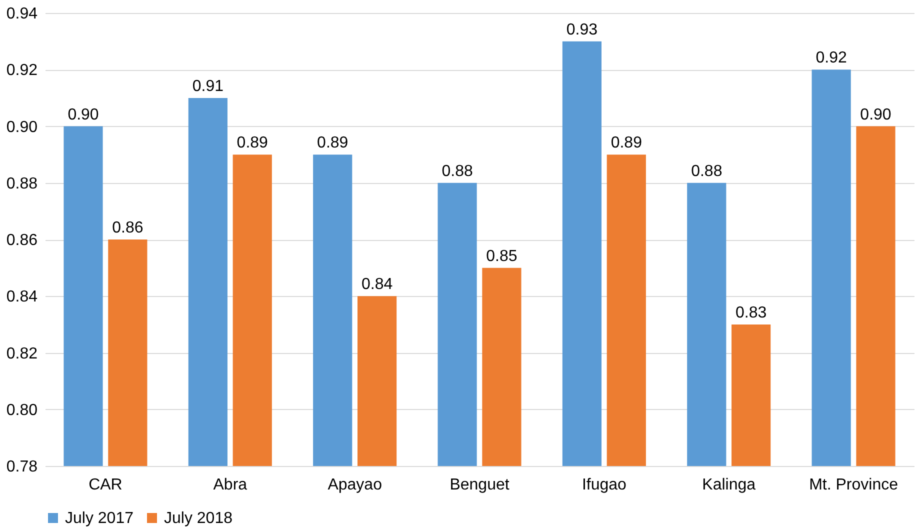  I want to click on legend-label: July 2017, so click(99, 518).